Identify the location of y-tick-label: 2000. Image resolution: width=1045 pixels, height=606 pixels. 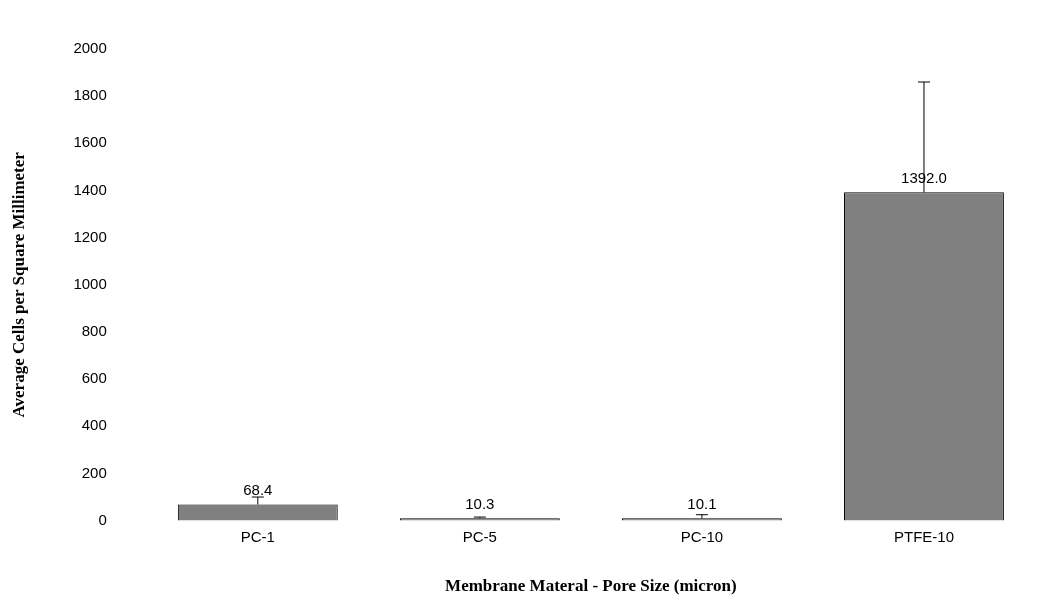
(90, 48).